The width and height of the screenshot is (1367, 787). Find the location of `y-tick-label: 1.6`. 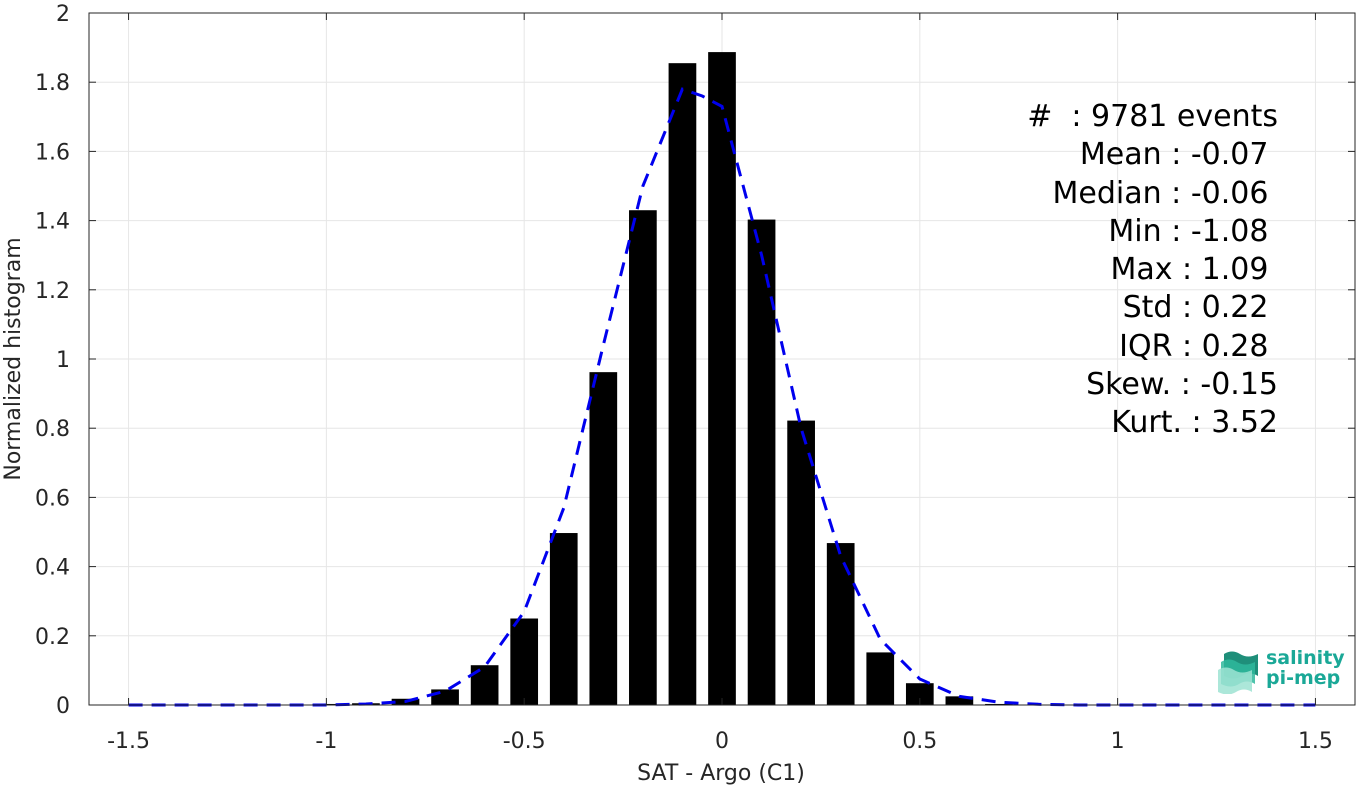

y-tick-label: 1.6 is located at coordinates (52, 152).